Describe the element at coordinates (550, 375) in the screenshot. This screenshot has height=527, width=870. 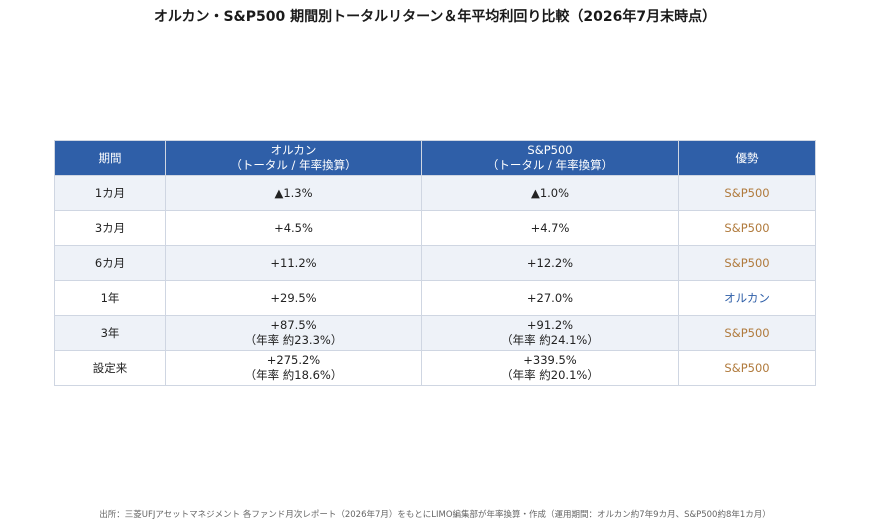
I see `sp500-annual: （年率 約20.1%）` at that location.